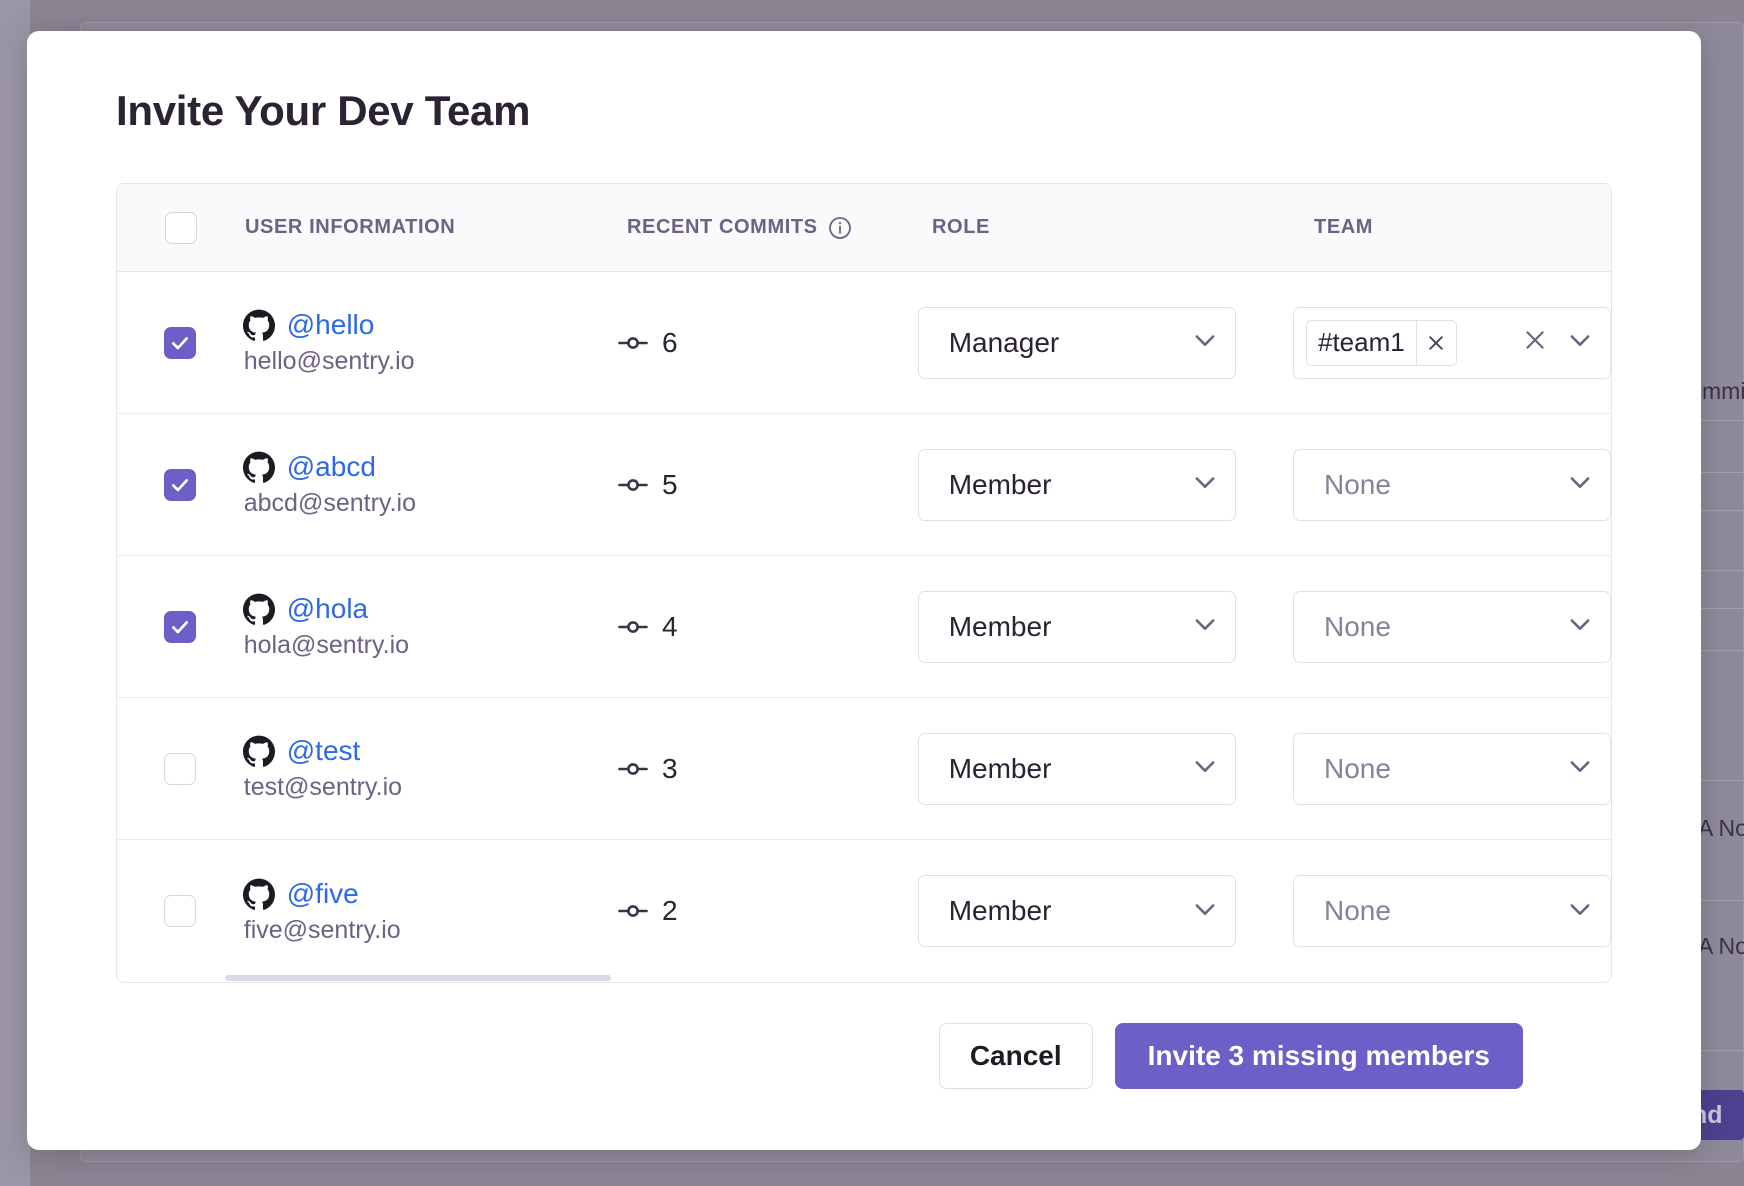  What do you see at coordinates (418, 978) in the screenshot?
I see `horizontal-scrollbar-thumb` at bounding box center [418, 978].